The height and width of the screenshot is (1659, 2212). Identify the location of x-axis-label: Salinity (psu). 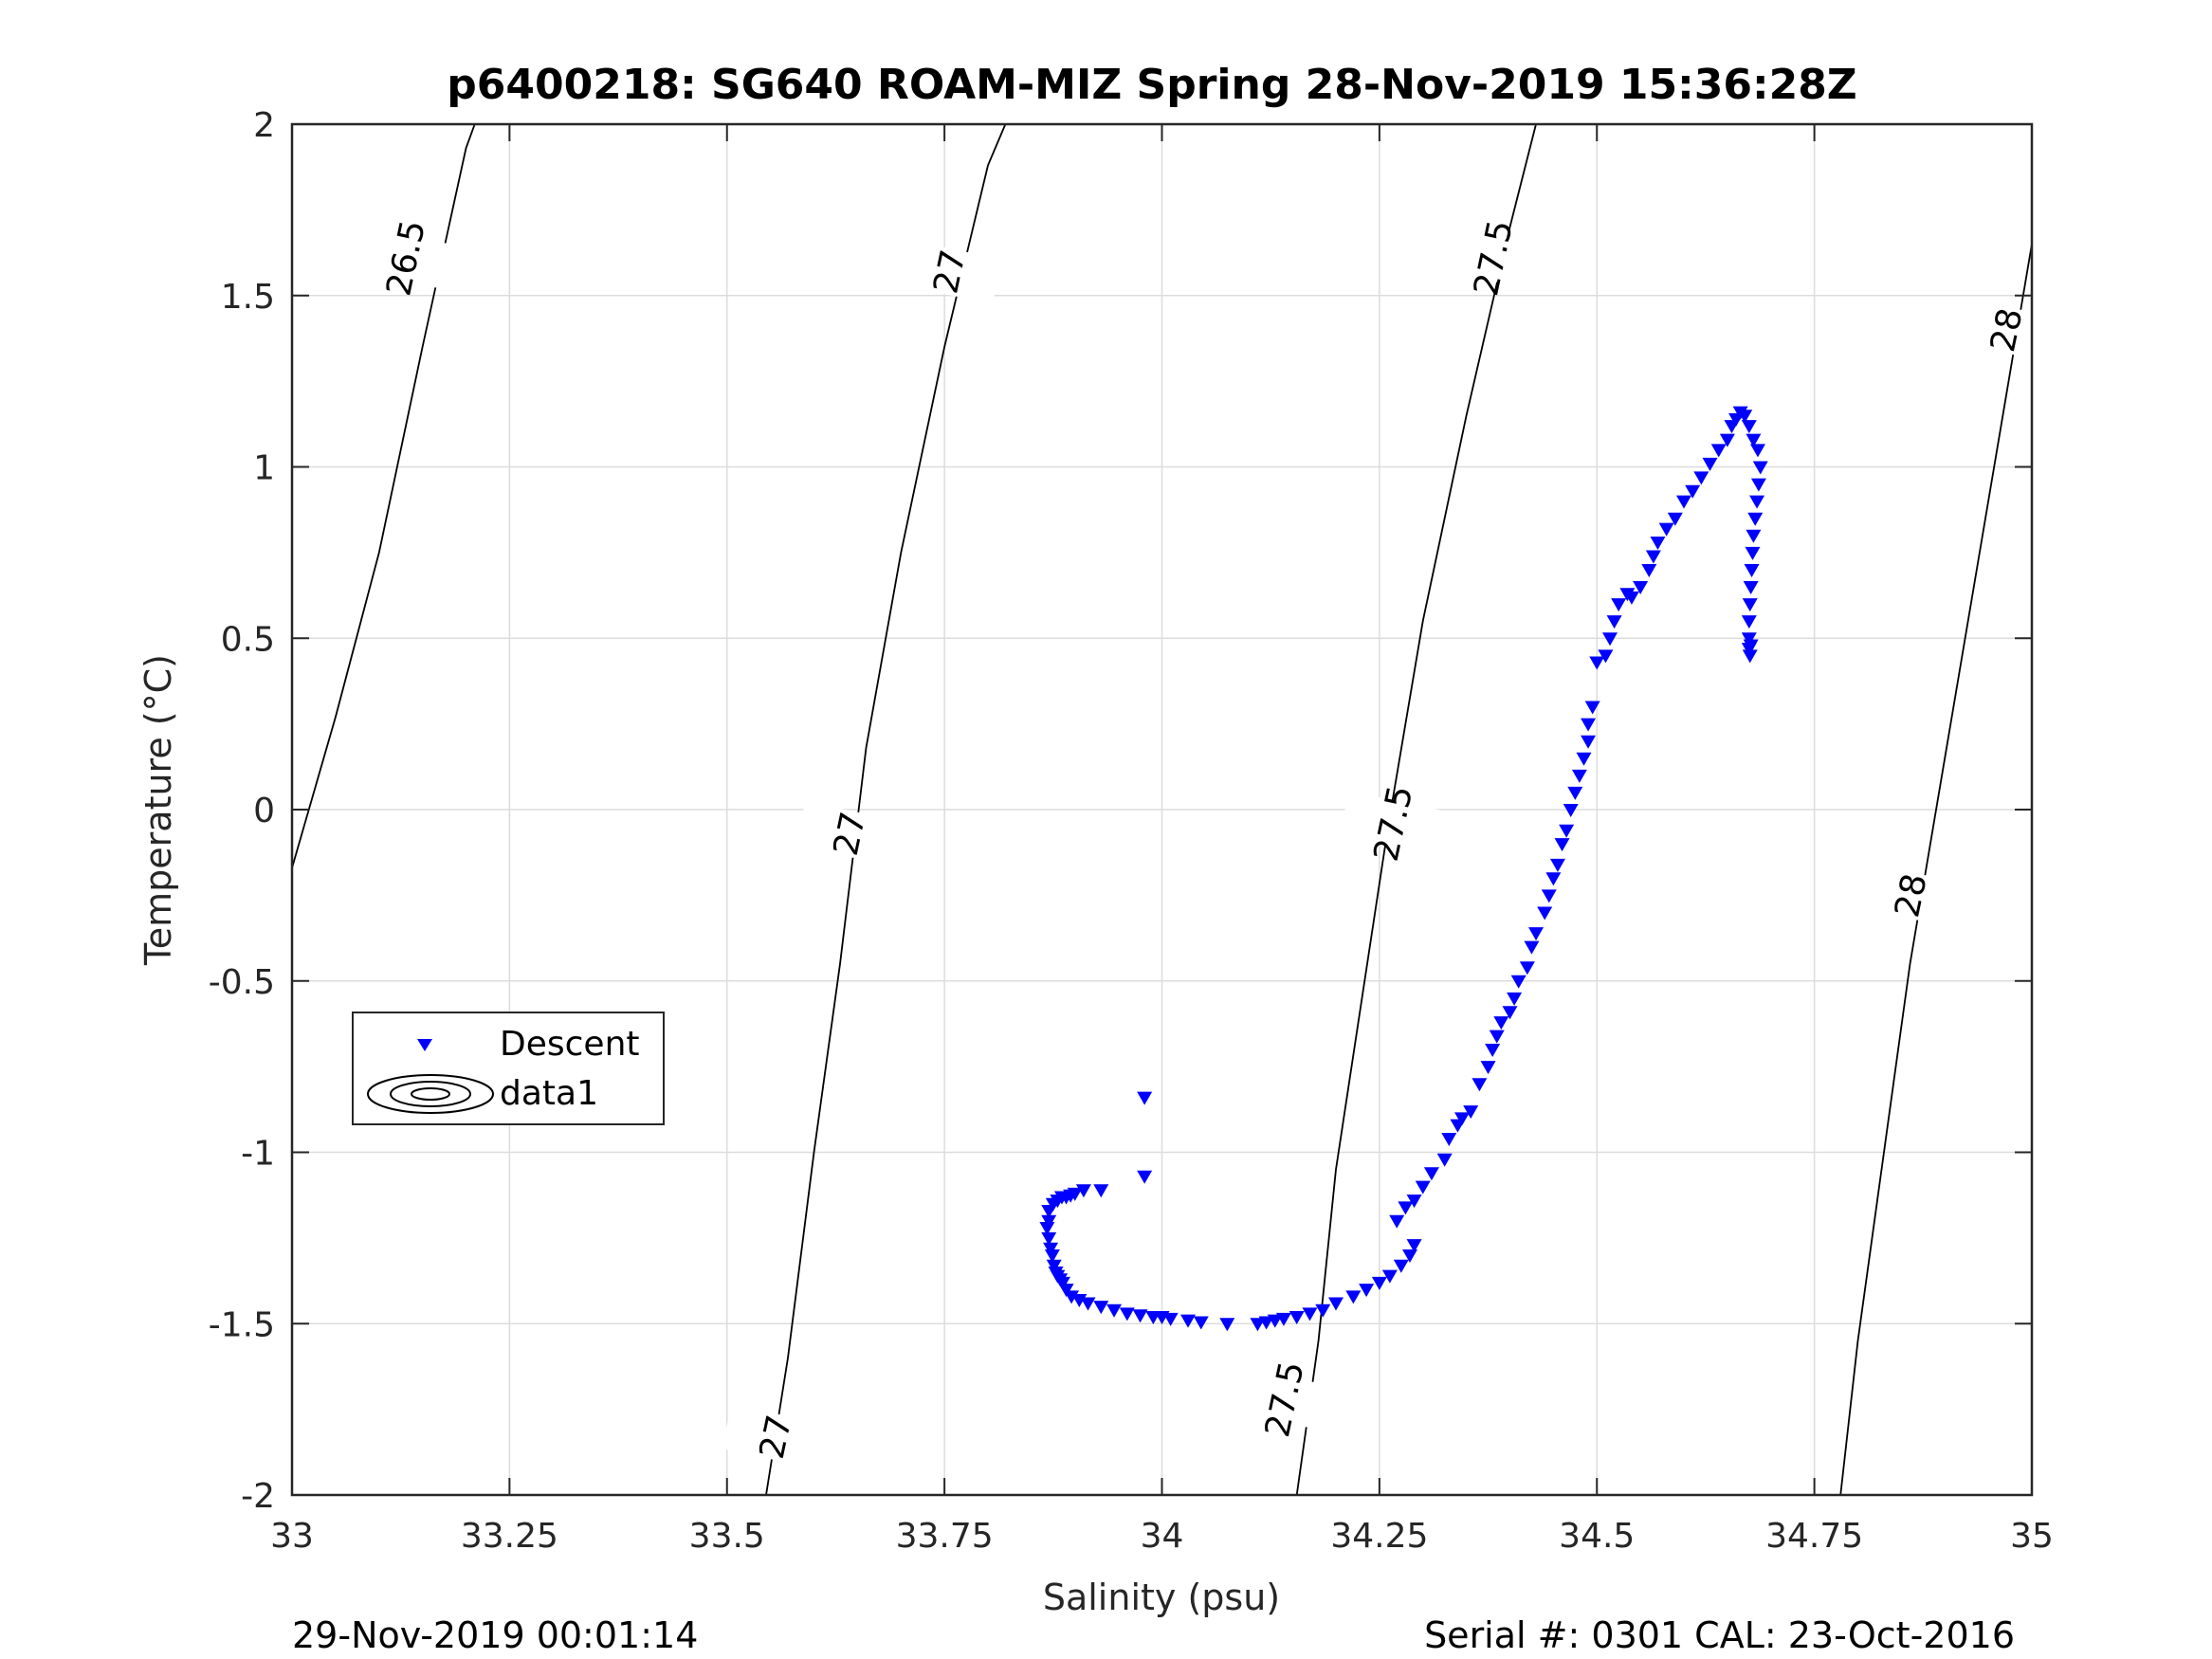
(1161, 1597).